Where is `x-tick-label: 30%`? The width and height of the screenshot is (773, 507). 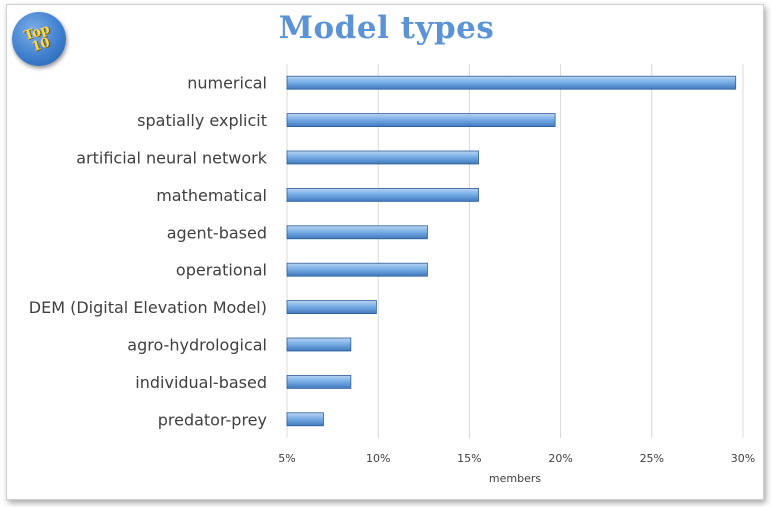 x-tick-label: 30% is located at coordinates (743, 458).